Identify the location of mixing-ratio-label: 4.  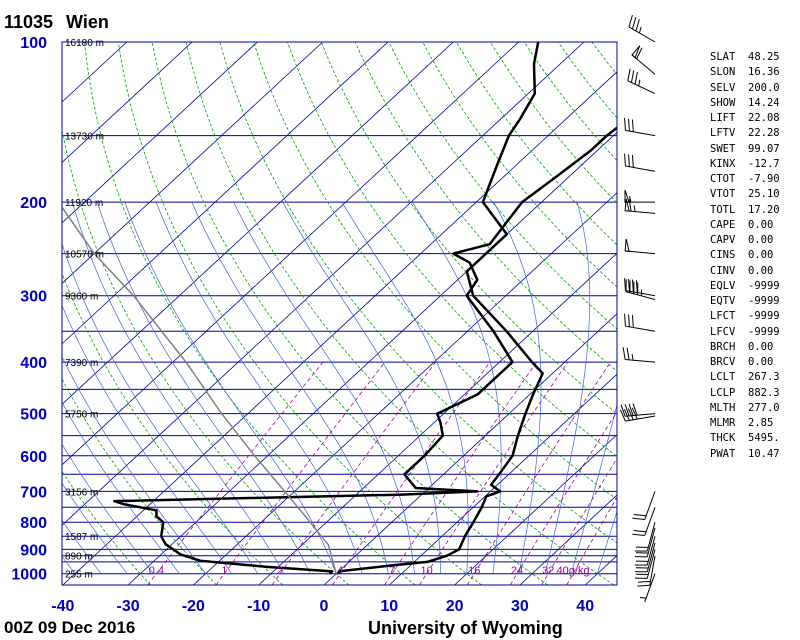
(340, 571).